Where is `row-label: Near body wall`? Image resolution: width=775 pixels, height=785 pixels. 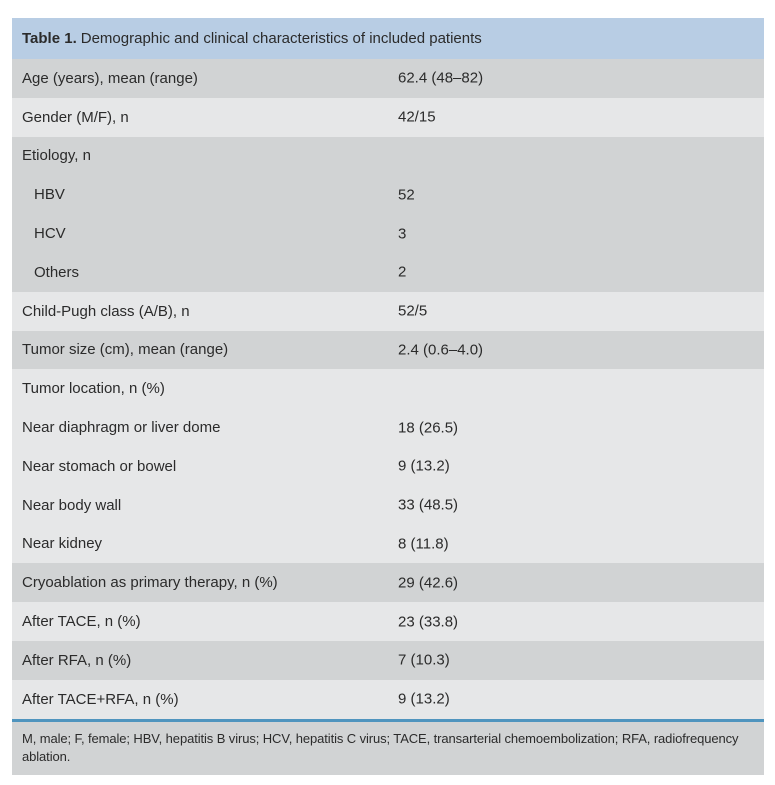
row-label: Near body wall is located at coordinates (72, 505).